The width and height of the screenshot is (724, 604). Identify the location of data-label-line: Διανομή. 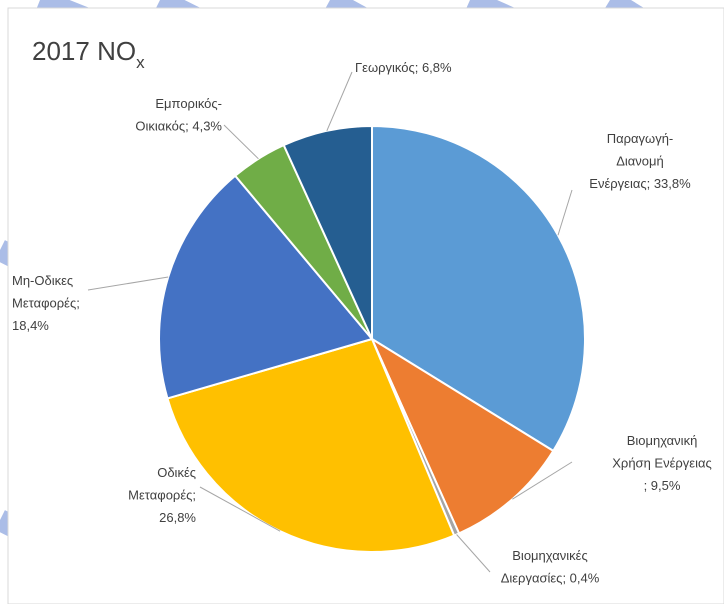
(640, 161).